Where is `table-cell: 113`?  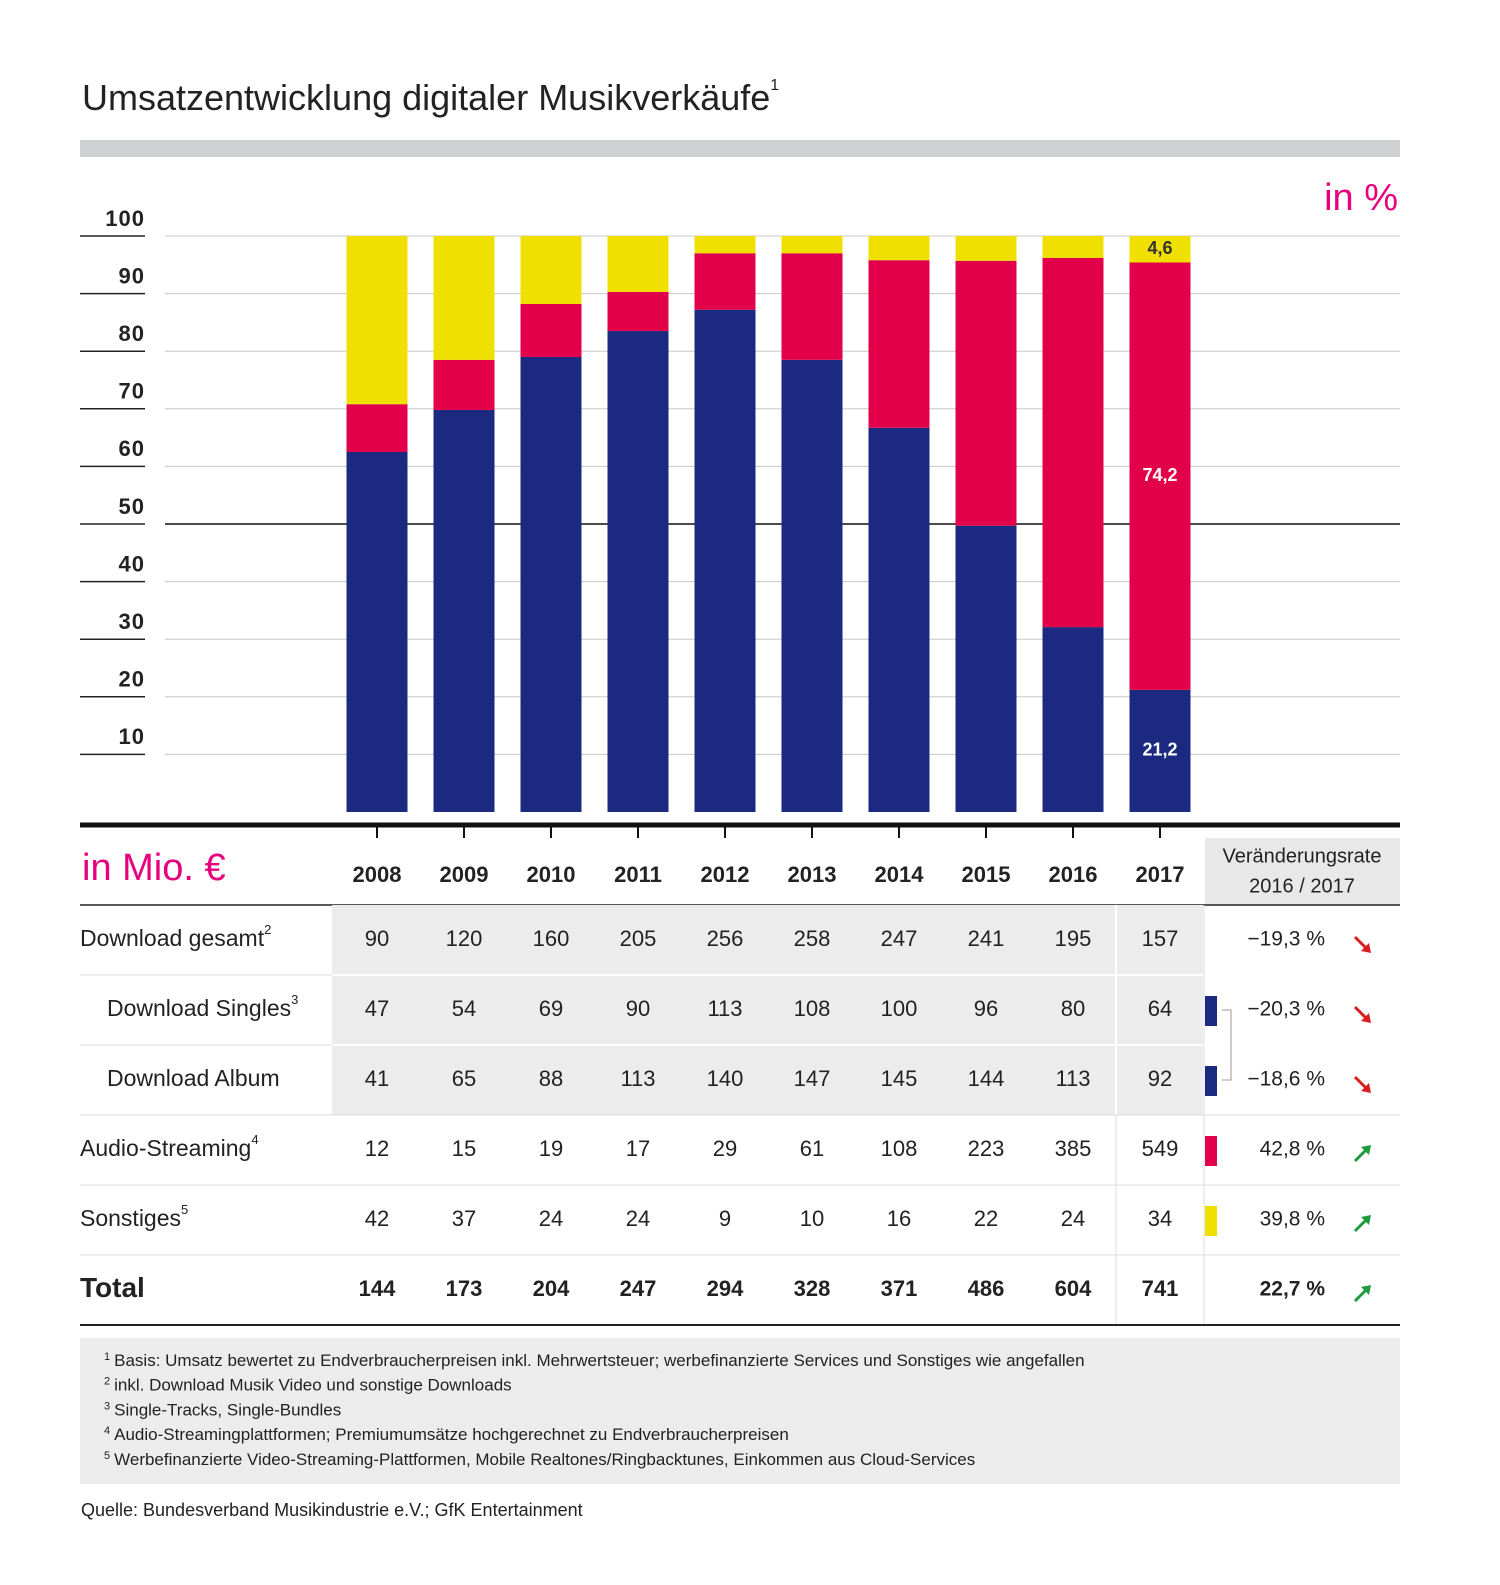
table-cell: 113 is located at coordinates (1072, 1078).